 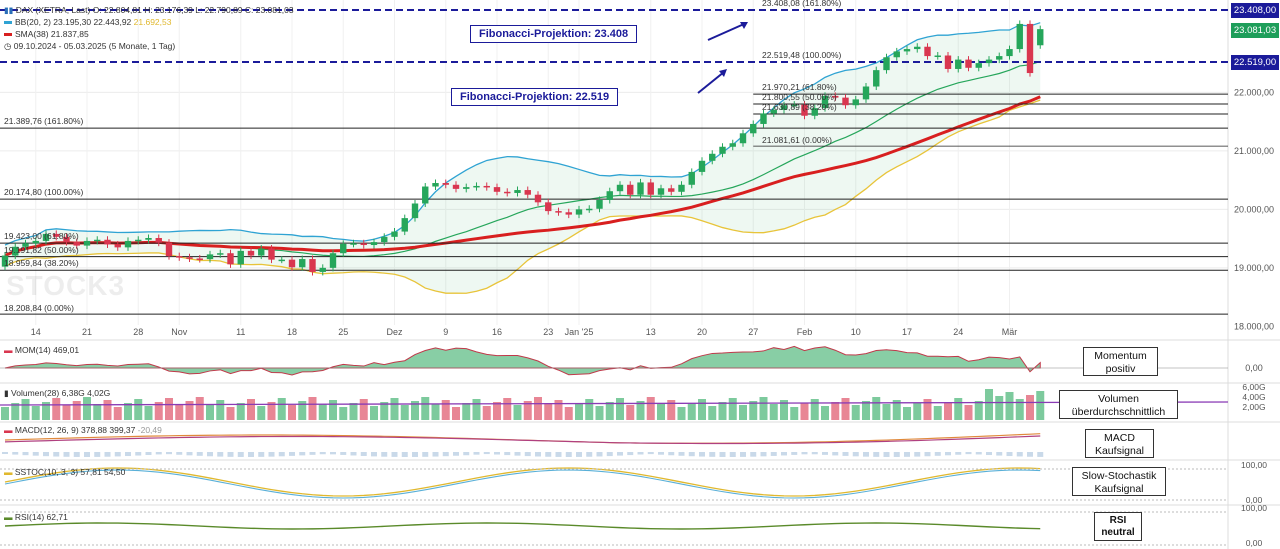 I want to click on watermark: STOCK3, so click(x=66, y=285).